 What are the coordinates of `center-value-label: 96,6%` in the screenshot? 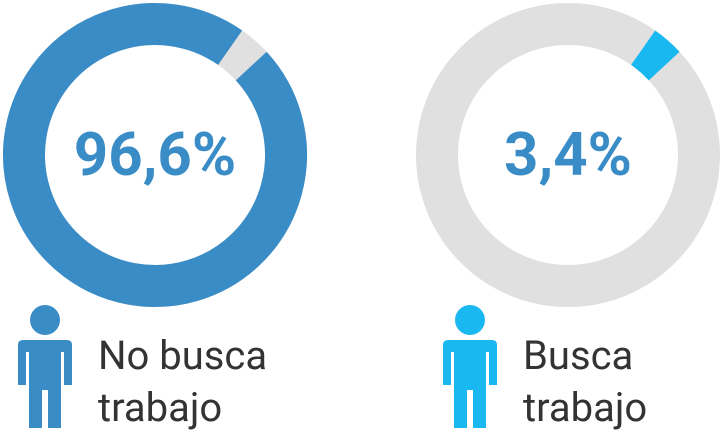 It's located at (155, 154).